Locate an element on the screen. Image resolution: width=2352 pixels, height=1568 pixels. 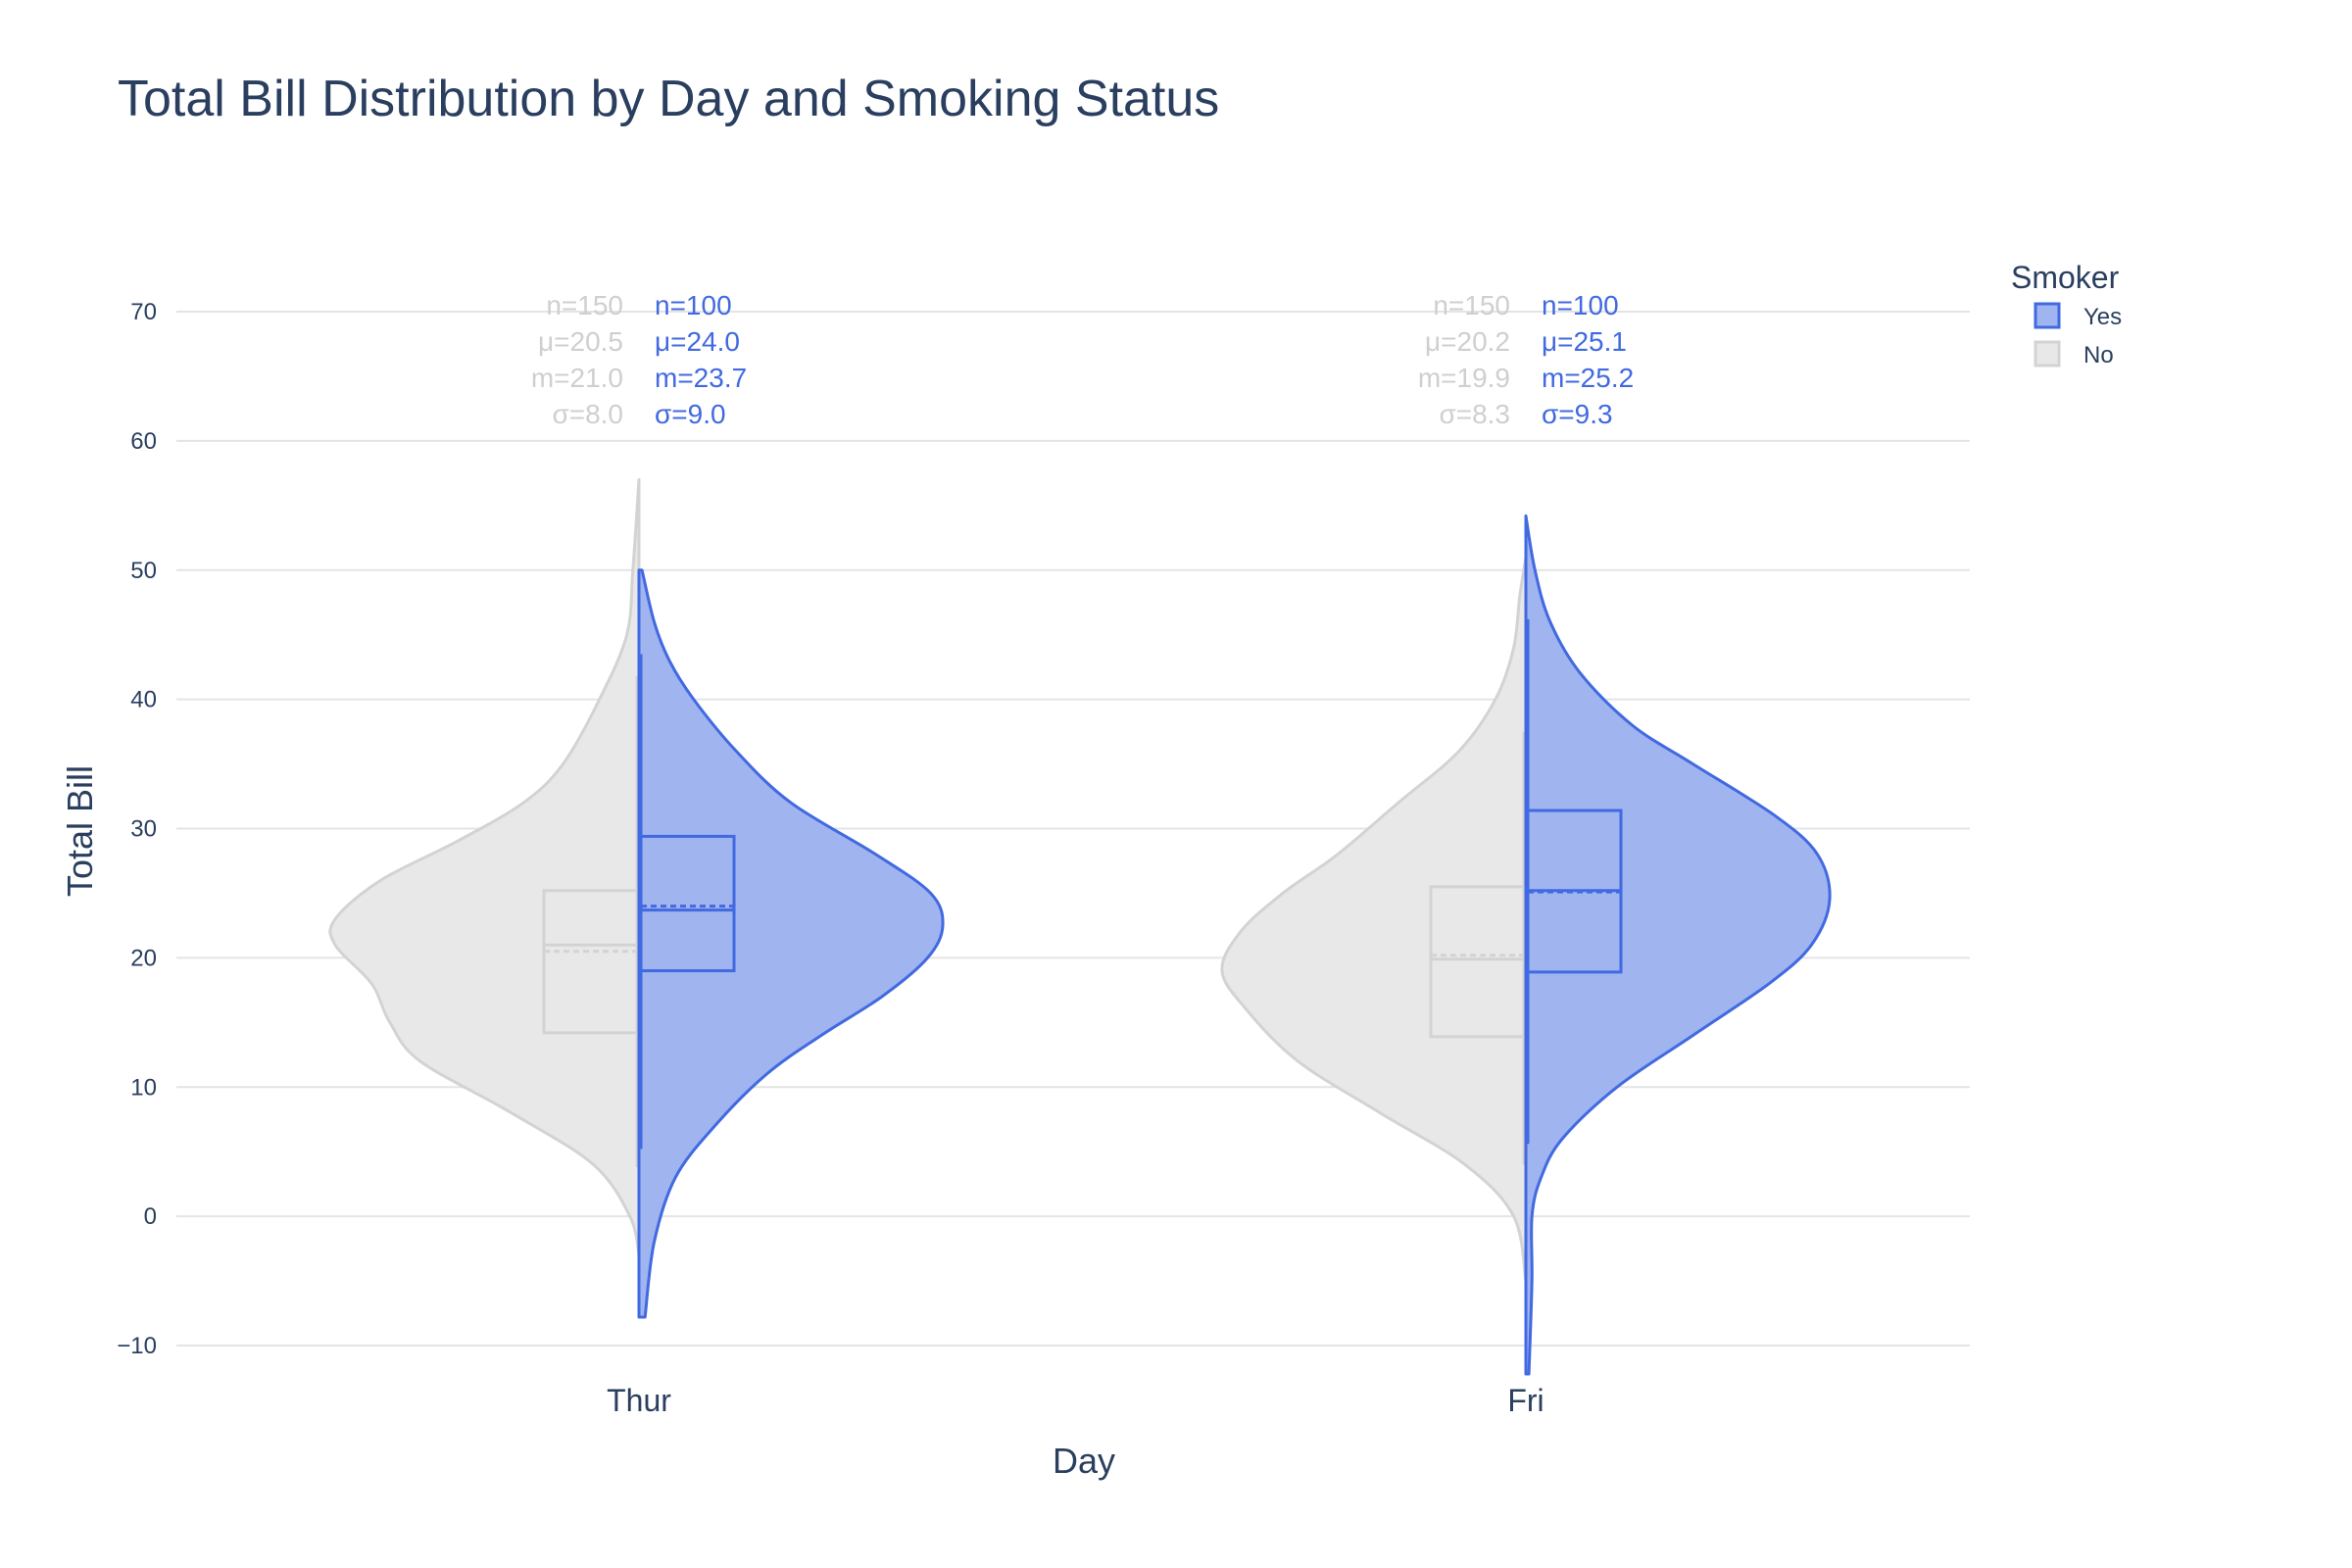
y-tick-label: 20 is located at coordinates (143, 958).